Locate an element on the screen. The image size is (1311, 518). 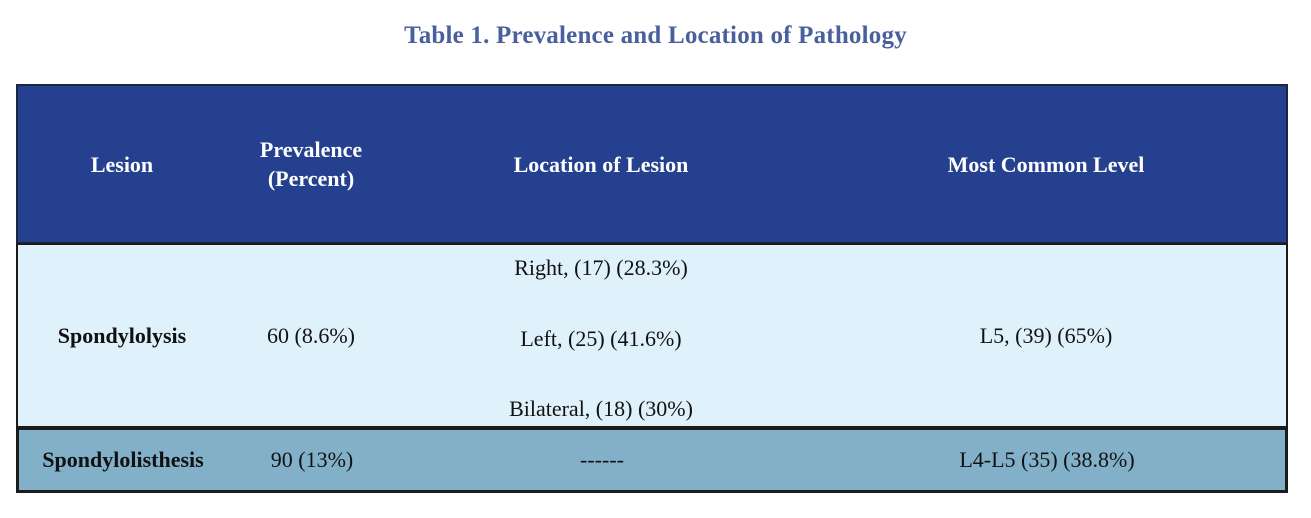
header-location: Location of Lesion is located at coordinates (601, 164).